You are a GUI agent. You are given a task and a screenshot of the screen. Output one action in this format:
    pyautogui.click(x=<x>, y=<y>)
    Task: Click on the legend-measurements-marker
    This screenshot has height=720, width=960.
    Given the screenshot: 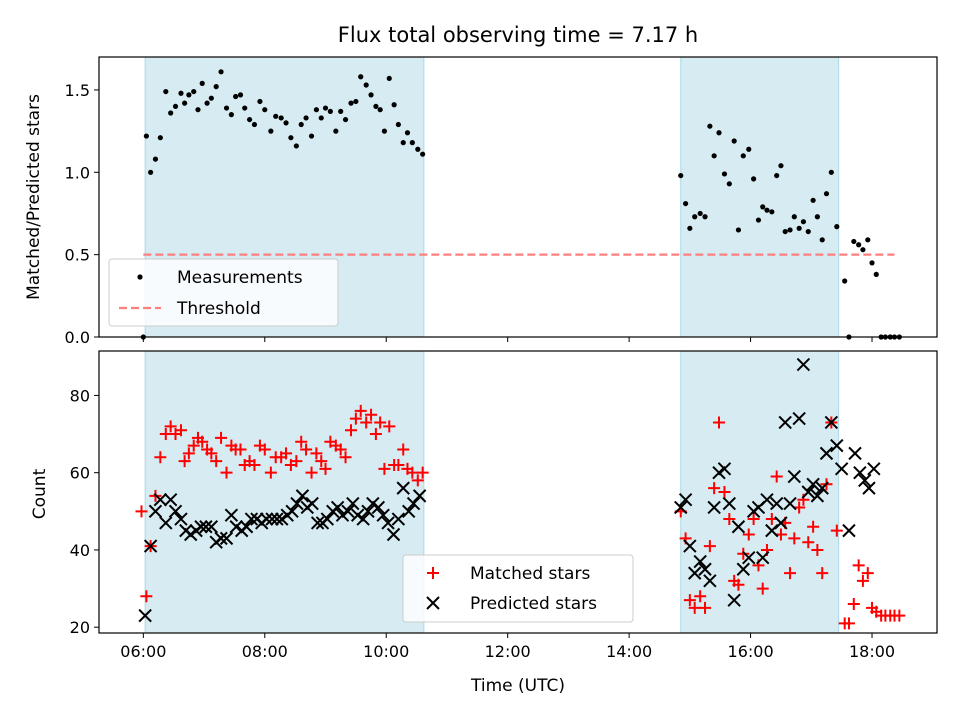 What is the action you would take?
    pyautogui.click(x=140, y=277)
    